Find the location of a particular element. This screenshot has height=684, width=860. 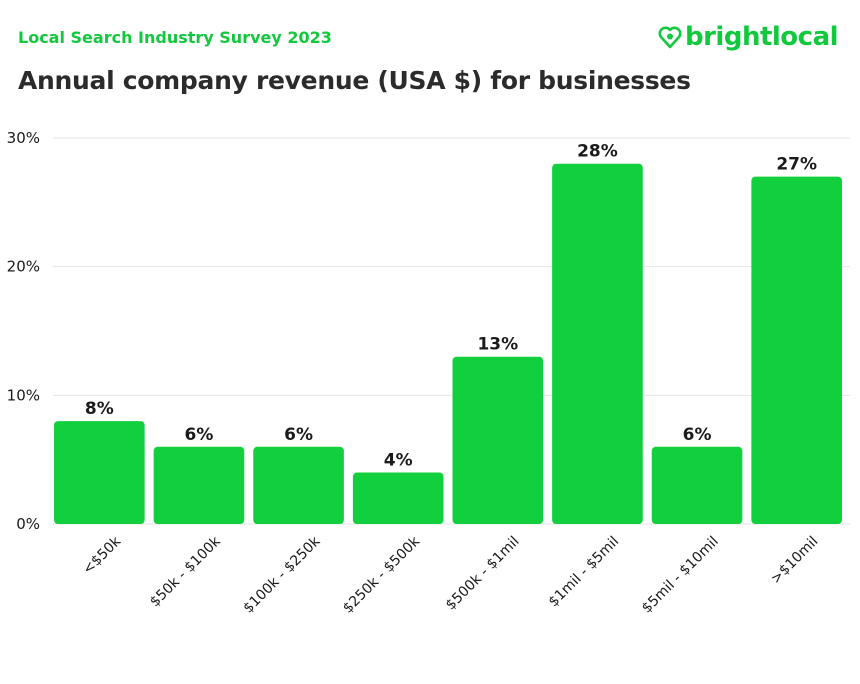

x-tick-label: $50k - $100k is located at coordinates (185, 571).